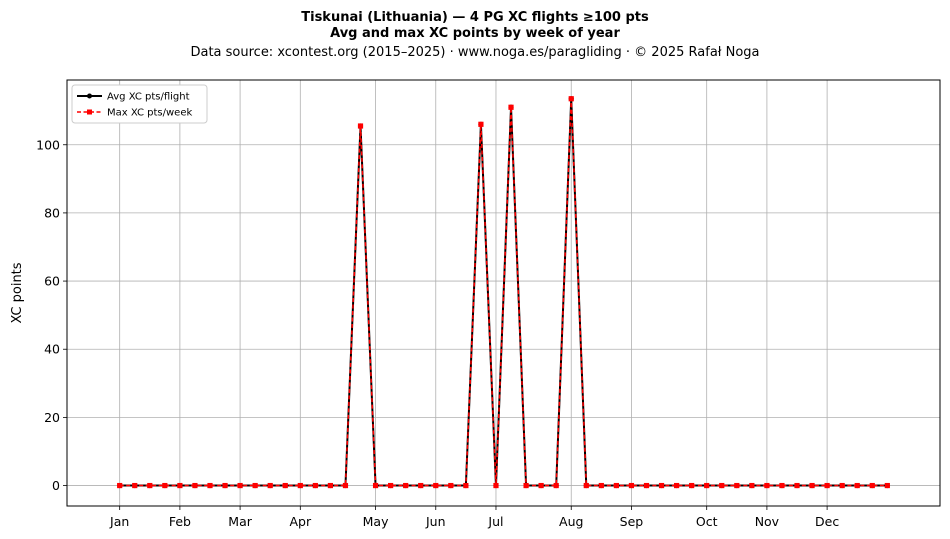 The image size is (950, 539). Describe the element at coordinates (52, 417) in the screenshot. I see `y-tick-label: 20` at that location.